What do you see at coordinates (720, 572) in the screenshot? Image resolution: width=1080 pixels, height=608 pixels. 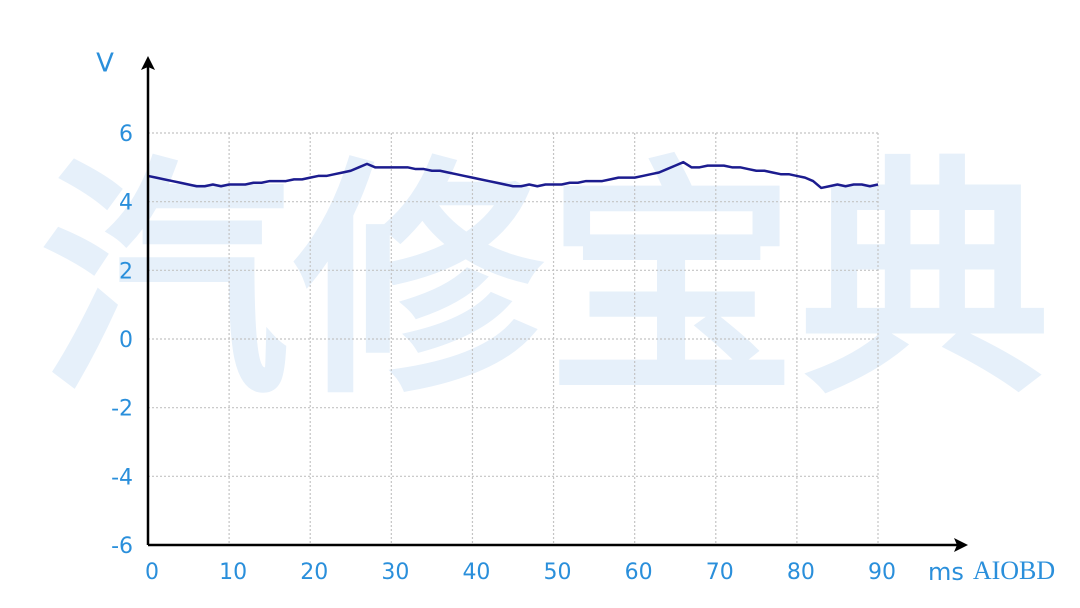 I see `x-tick-label: 70` at bounding box center [720, 572].